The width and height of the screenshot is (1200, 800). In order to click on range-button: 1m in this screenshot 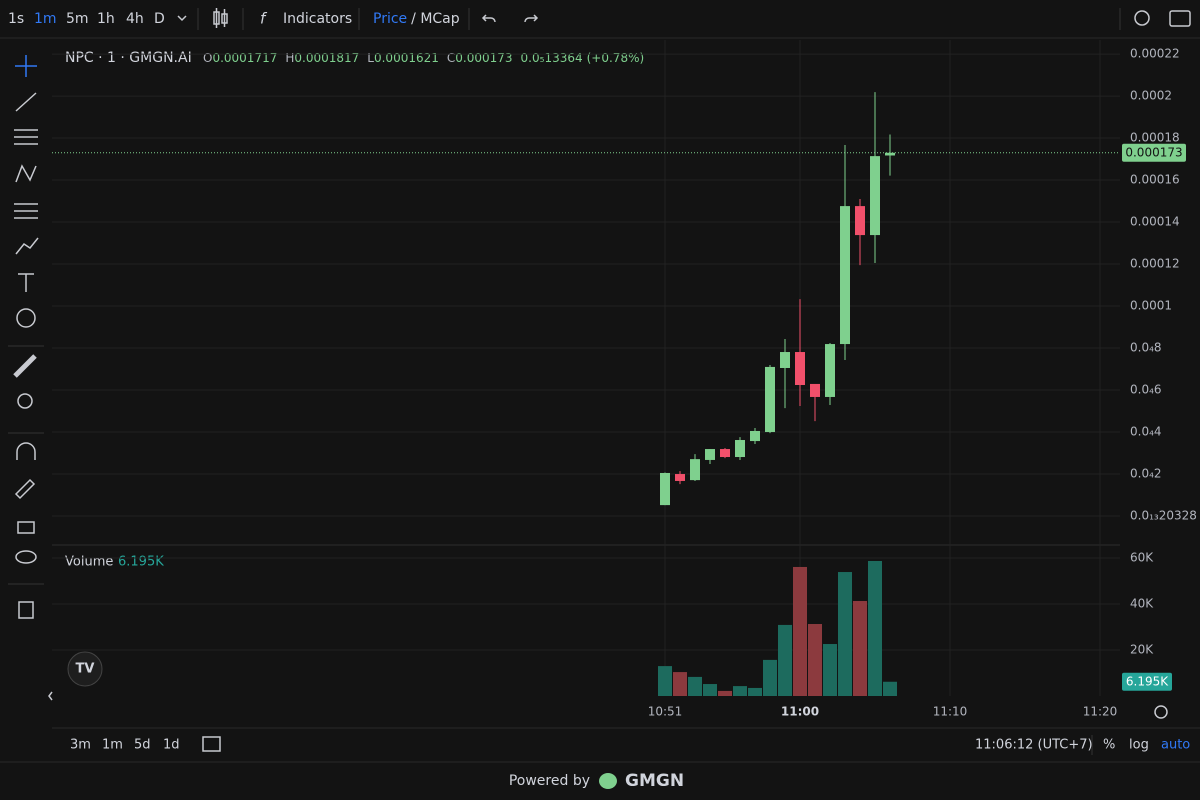, I will do `click(112, 745)`.